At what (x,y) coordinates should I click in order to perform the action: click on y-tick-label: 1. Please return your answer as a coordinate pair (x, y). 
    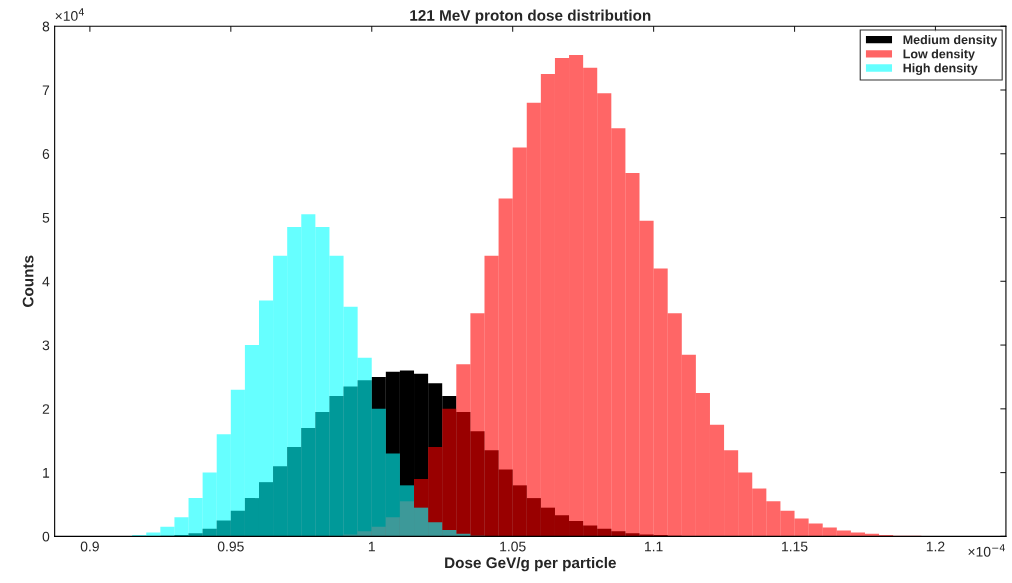
    Looking at the image, I should click on (46, 473).